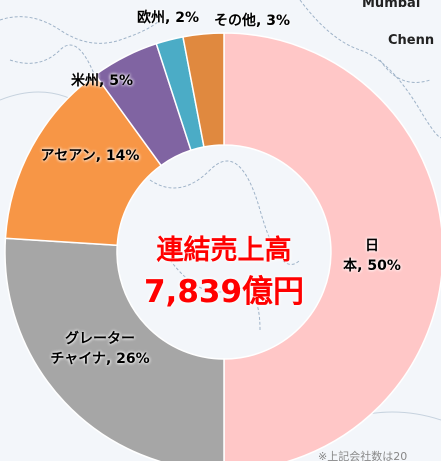 The width and height of the screenshot is (441, 461). I want to click on data-label: 欧州, 2%, so click(168, 18).